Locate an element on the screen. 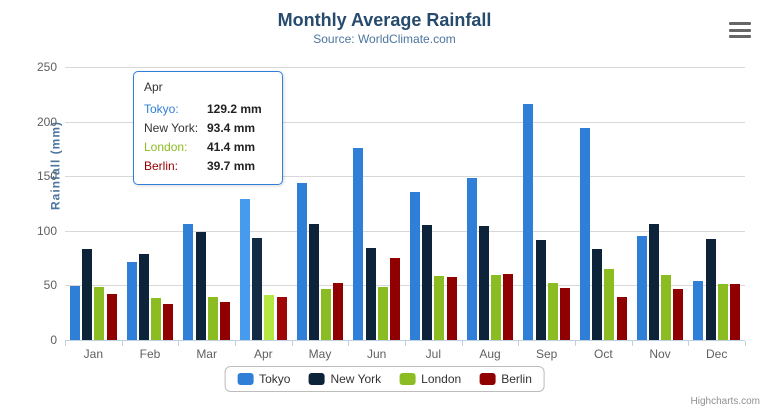  credits-link: Highcharts.com is located at coordinates (725, 401).